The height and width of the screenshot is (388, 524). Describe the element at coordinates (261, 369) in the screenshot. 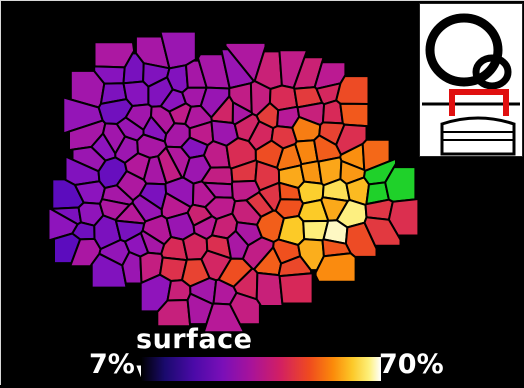

I see `colorbar-gradient` at that location.